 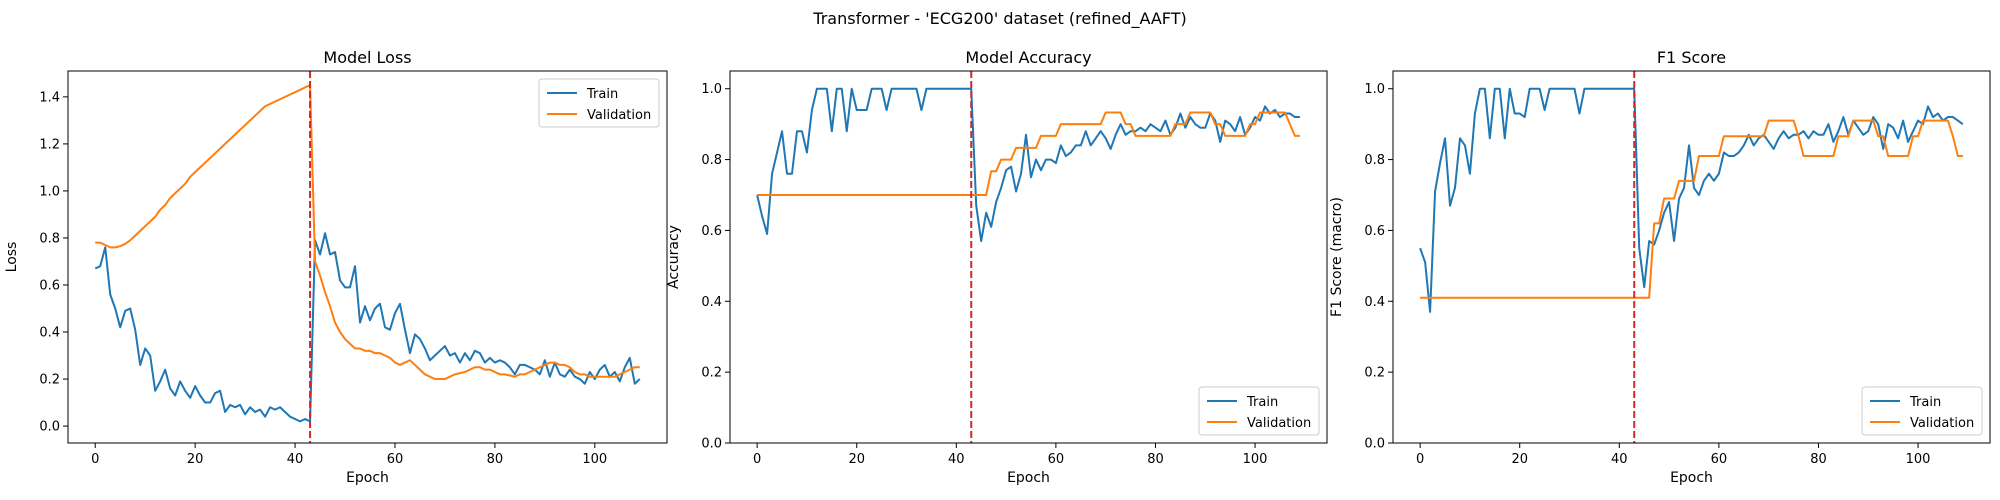 I want to click on y-axis-label: Accuracy, so click(x=674, y=257).